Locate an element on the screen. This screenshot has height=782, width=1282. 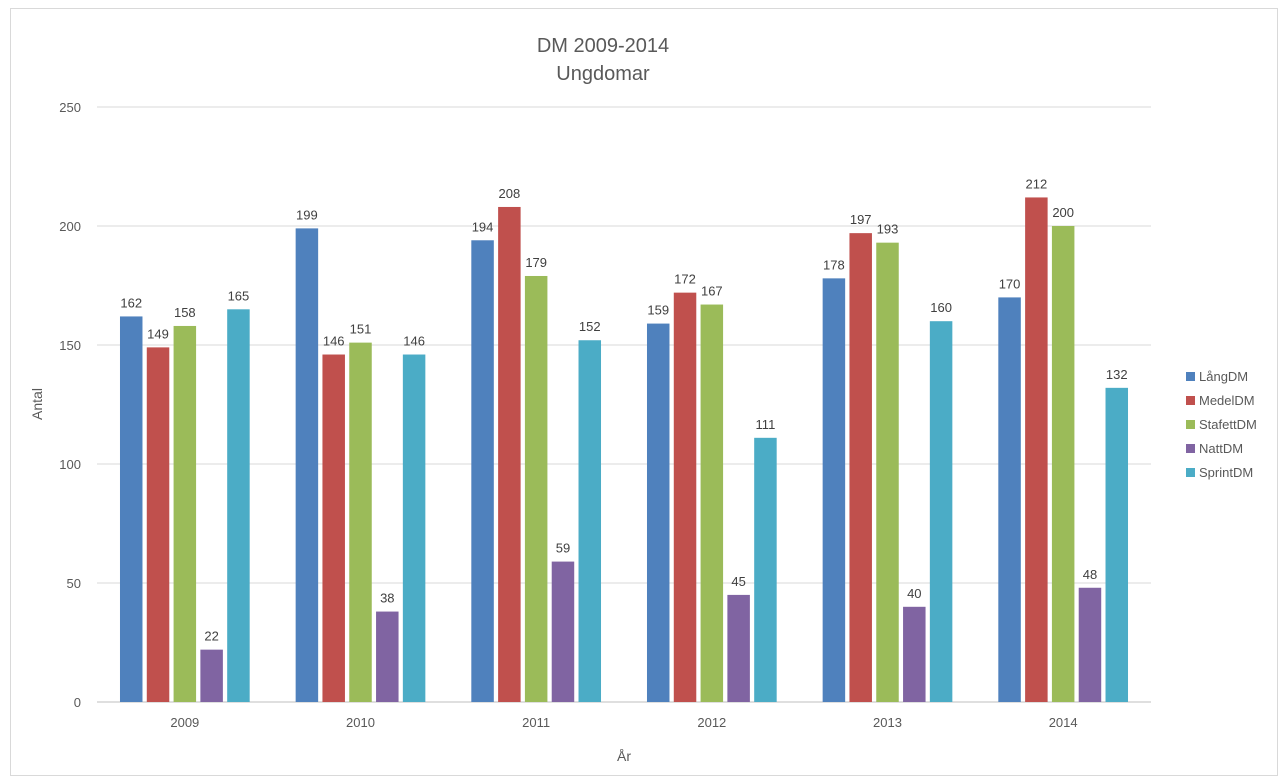
data-label: 48 is located at coordinates (1090, 574).